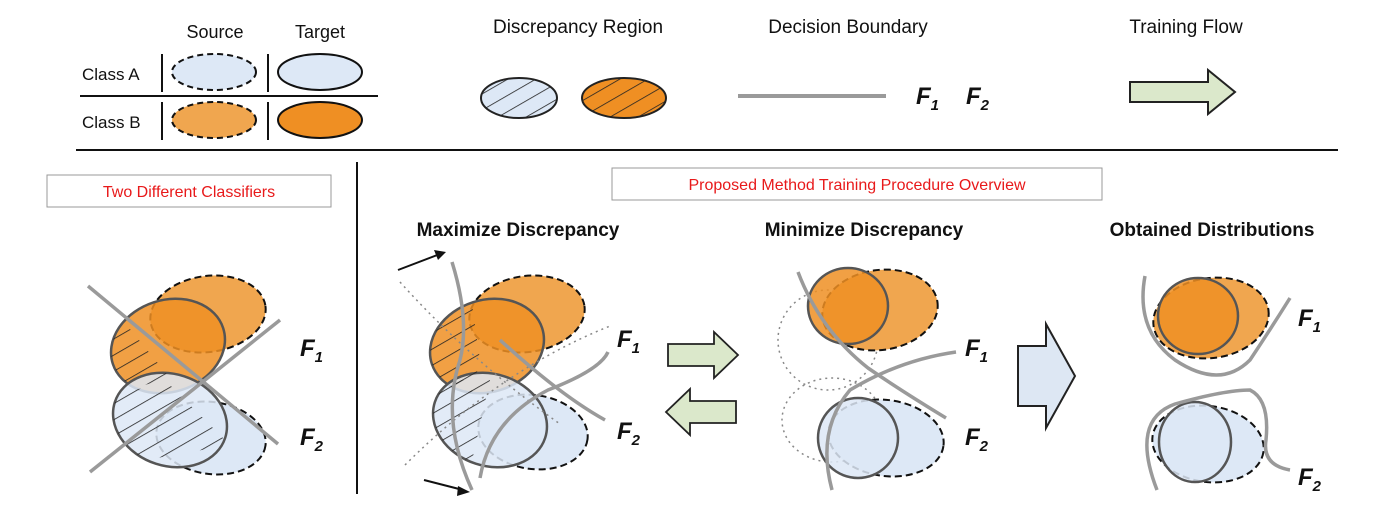 The image size is (1393, 508). I want to click on class-b-label: Class B, so click(111, 122).